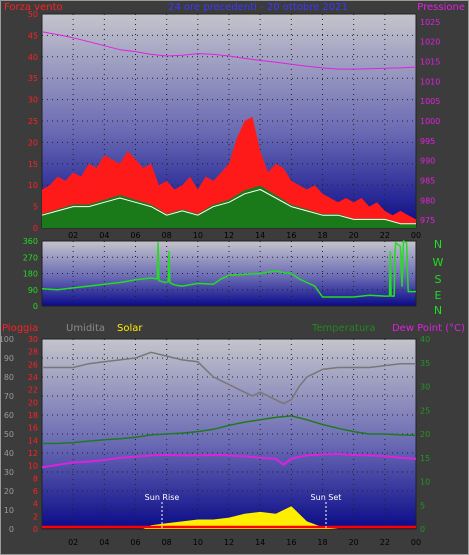 The height and width of the screenshot is (555, 469). Describe the element at coordinates (33, 440) in the screenshot. I see `y-tick-label: 14` at that location.